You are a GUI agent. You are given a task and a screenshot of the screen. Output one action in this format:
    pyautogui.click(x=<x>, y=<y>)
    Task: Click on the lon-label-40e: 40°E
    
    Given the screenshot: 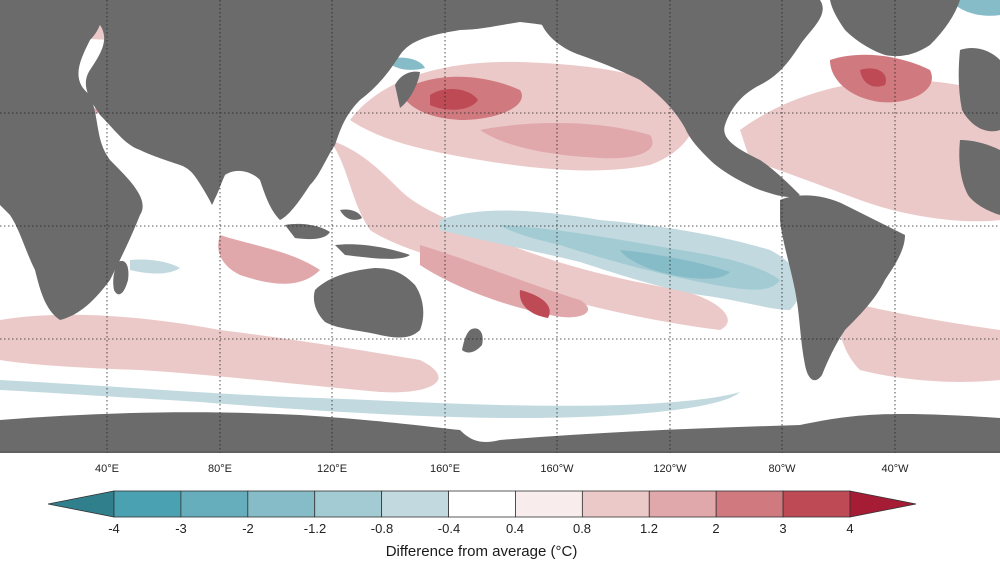 What is the action you would take?
    pyautogui.click(x=107, y=469)
    